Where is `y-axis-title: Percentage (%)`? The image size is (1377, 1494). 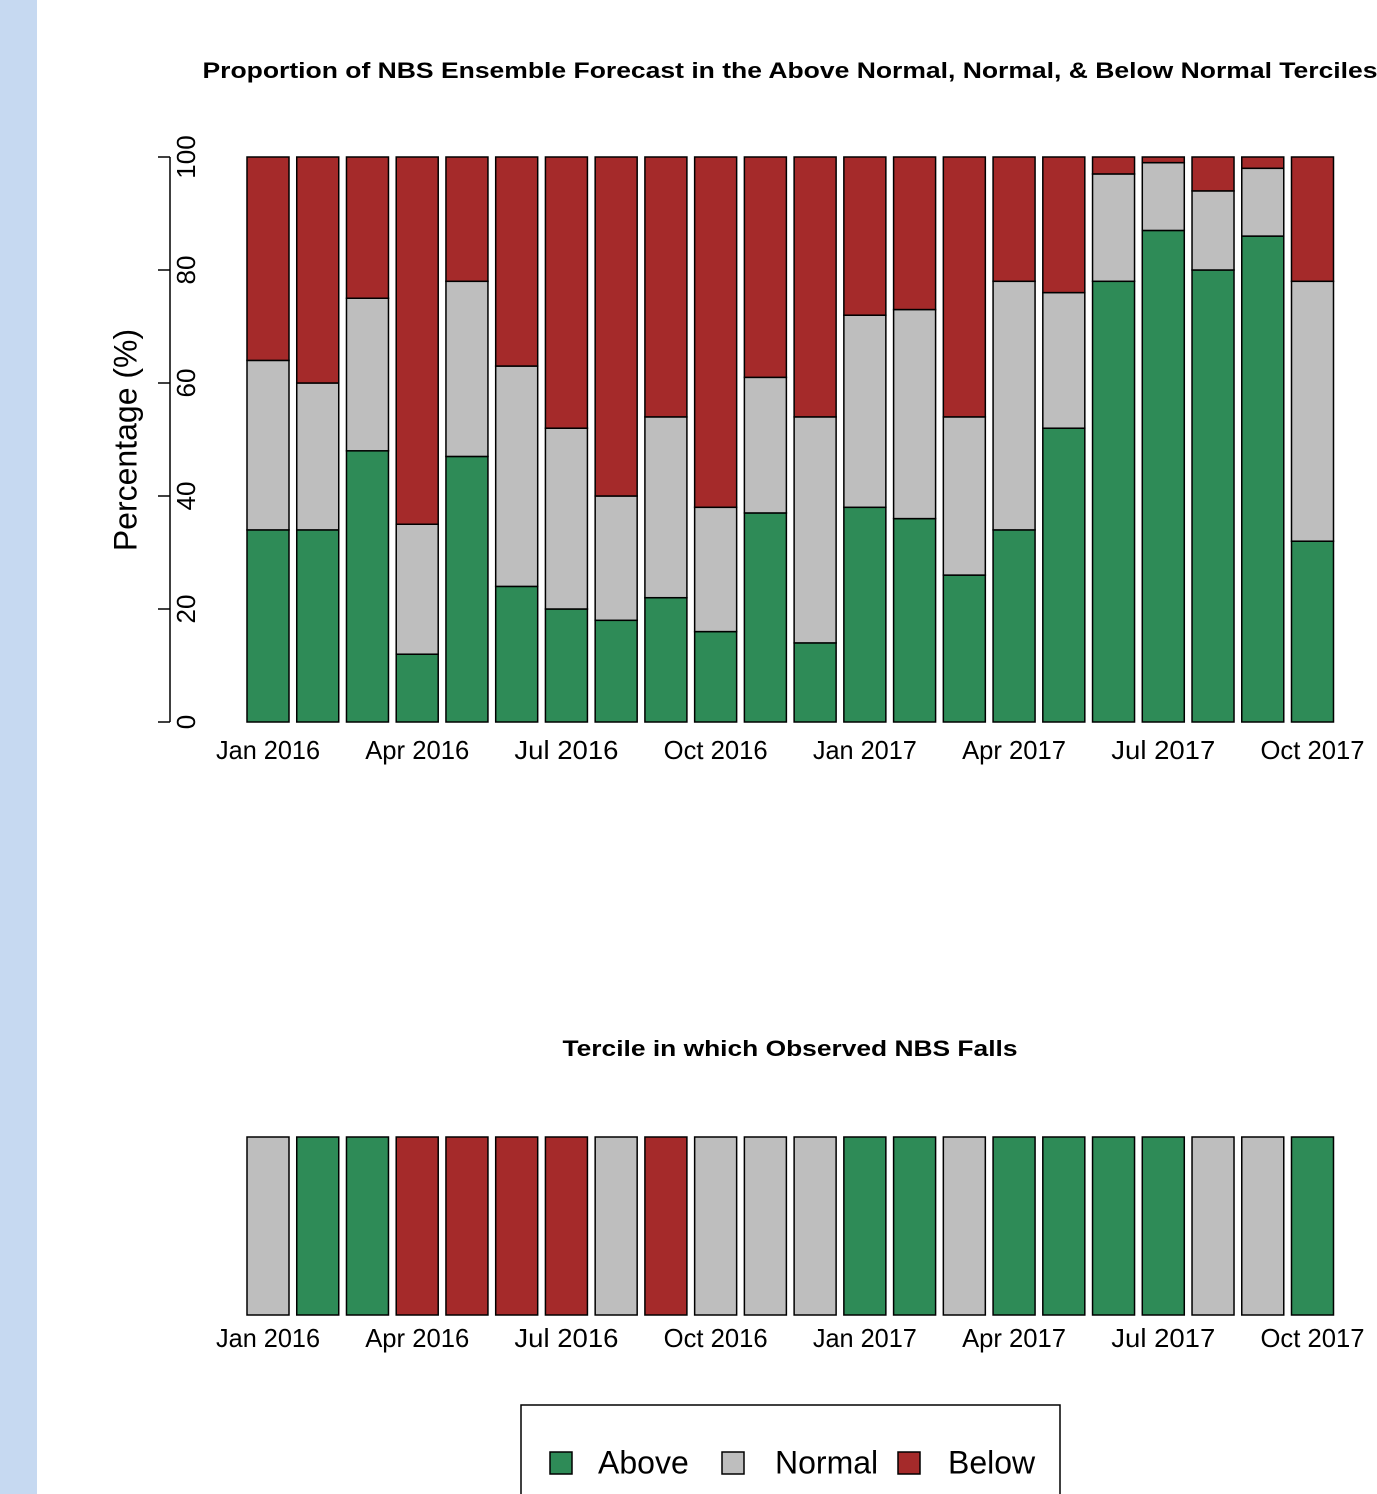 y-axis-title: Percentage (%) is located at coordinates (125, 440).